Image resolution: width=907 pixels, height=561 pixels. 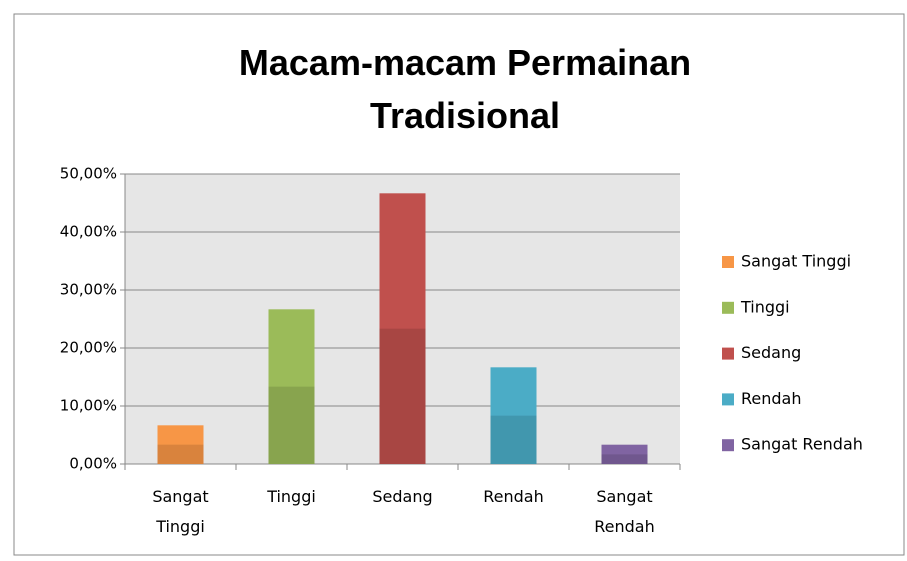 What do you see at coordinates (291, 496) in the screenshot?
I see `x-tick-label: Tinggi` at bounding box center [291, 496].